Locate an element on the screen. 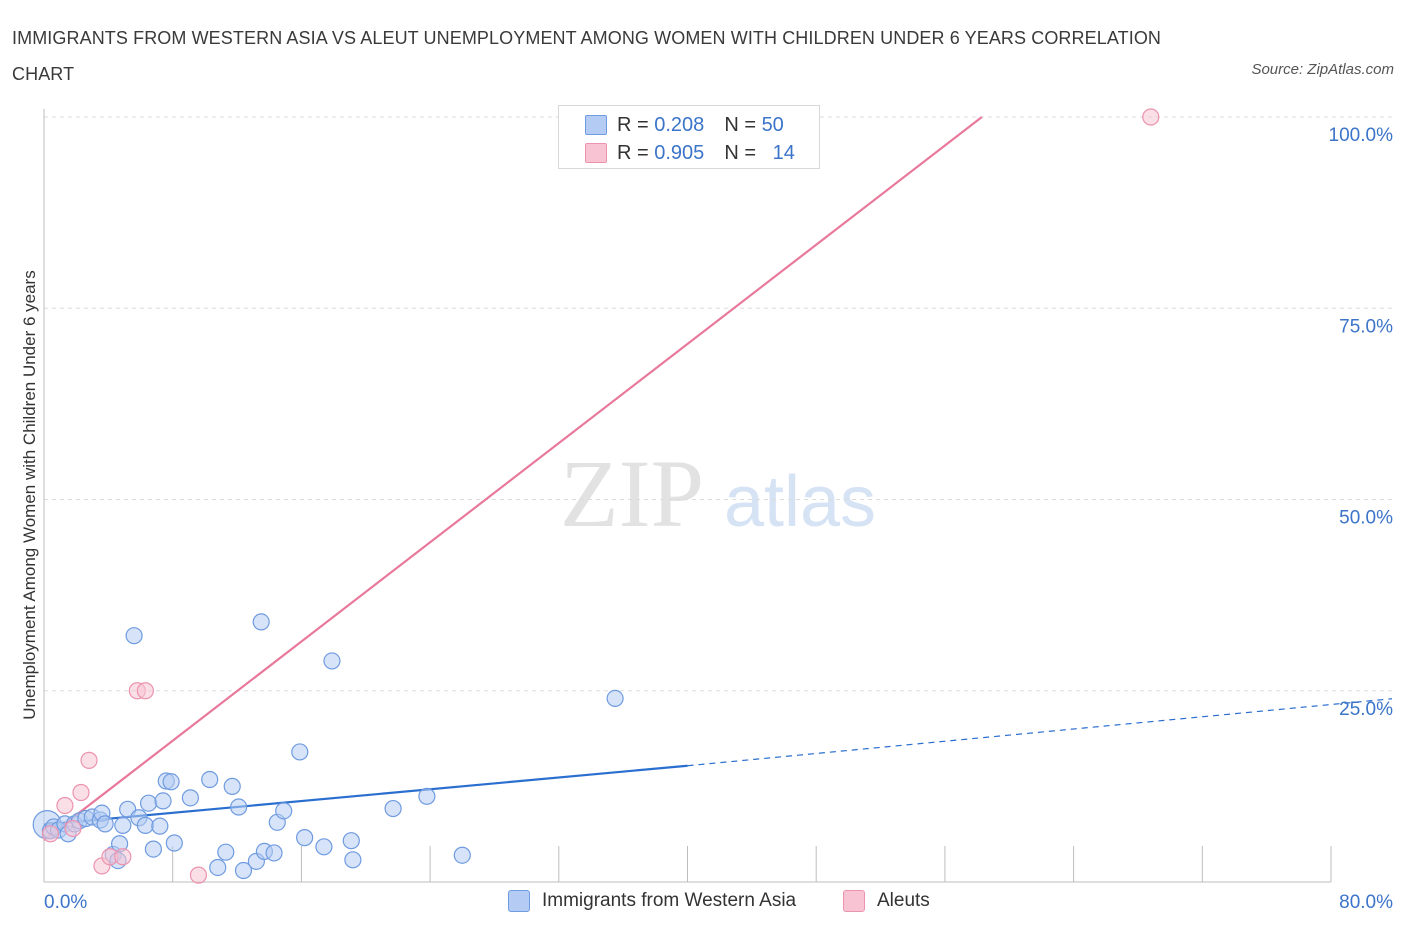 The height and width of the screenshot is (930, 1406). x-tick-label: 80.0% is located at coordinates (1366, 902).